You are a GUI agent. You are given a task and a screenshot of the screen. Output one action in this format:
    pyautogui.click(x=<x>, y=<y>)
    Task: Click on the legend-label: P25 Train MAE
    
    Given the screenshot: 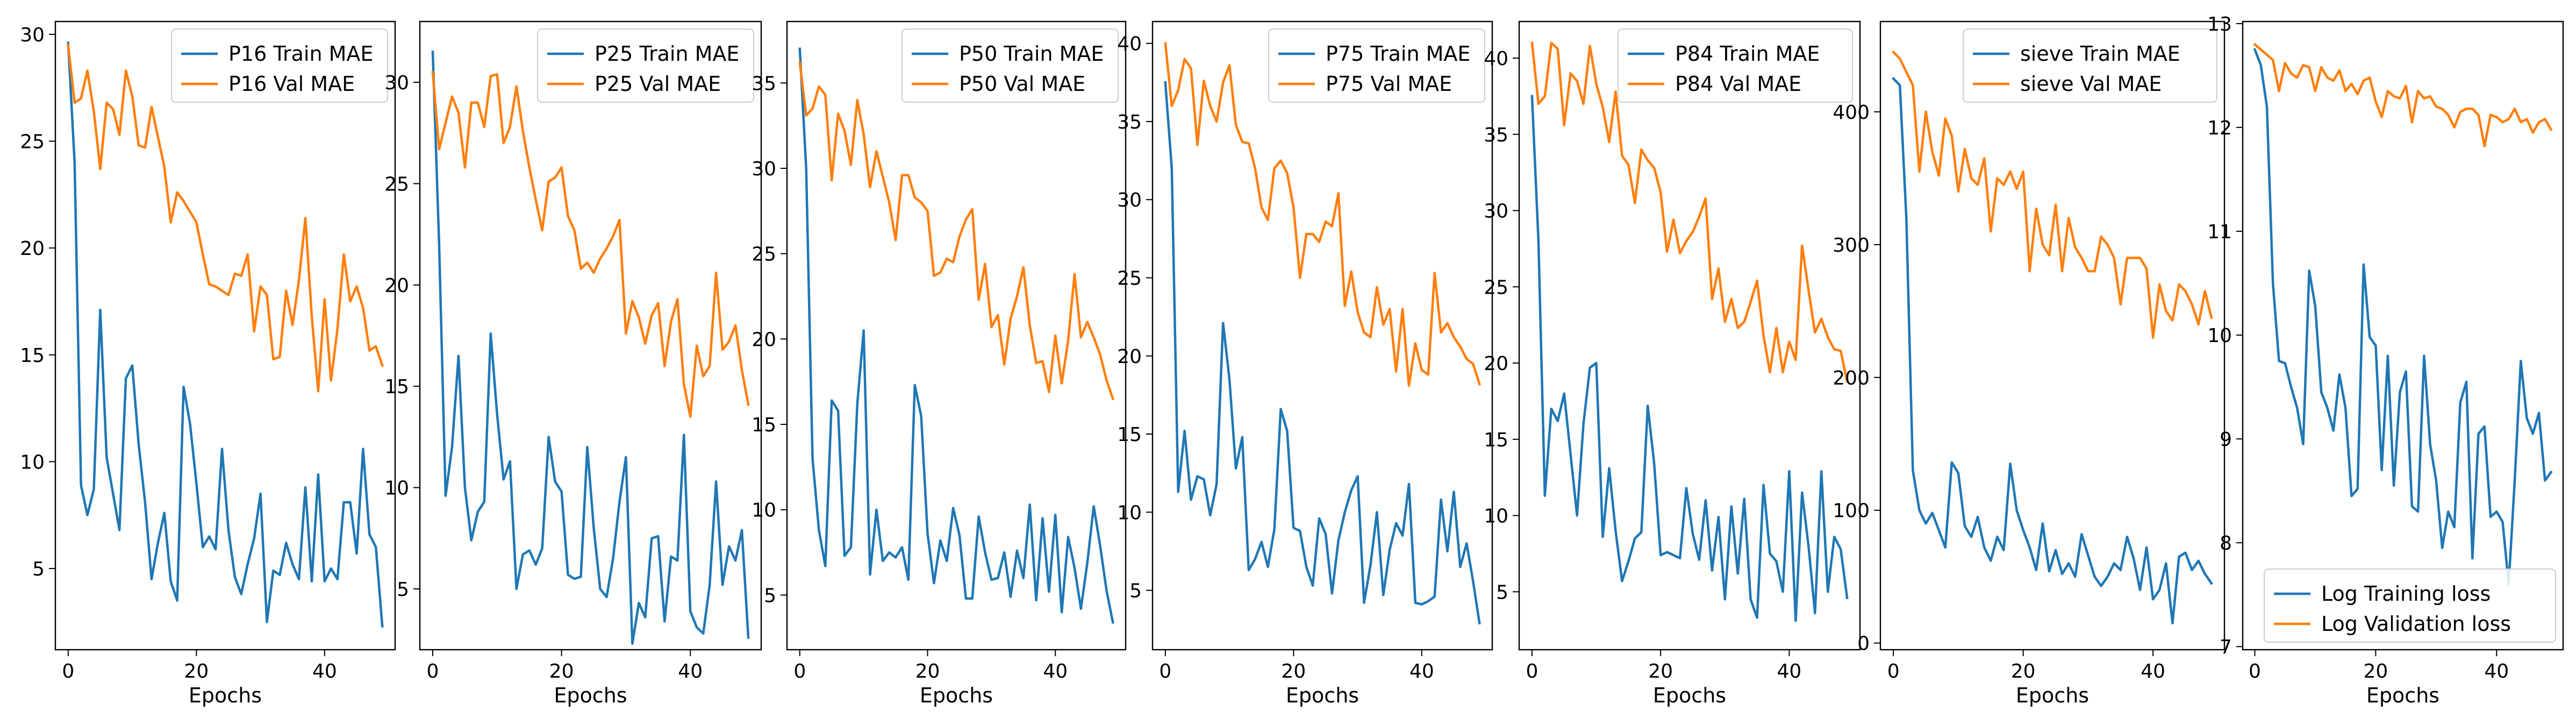 What is the action you would take?
    pyautogui.click(x=667, y=54)
    